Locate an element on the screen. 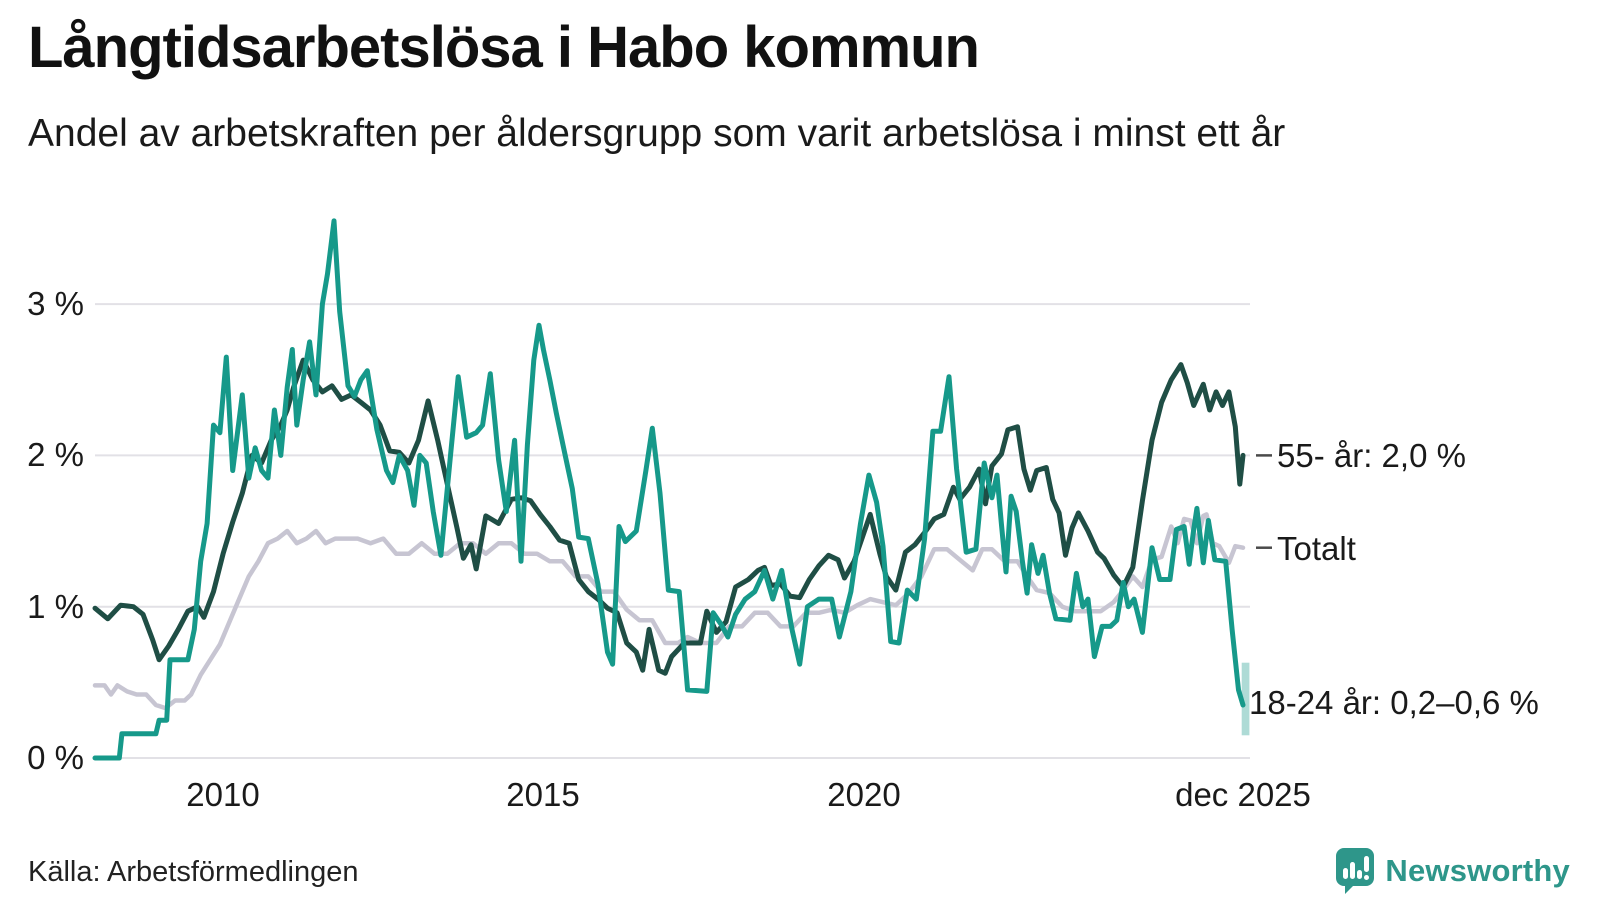 The width and height of the screenshot is (1600, 900). page-title: Långtidsarbetslösa i Habo kommun is located at coordinates (504, 47).